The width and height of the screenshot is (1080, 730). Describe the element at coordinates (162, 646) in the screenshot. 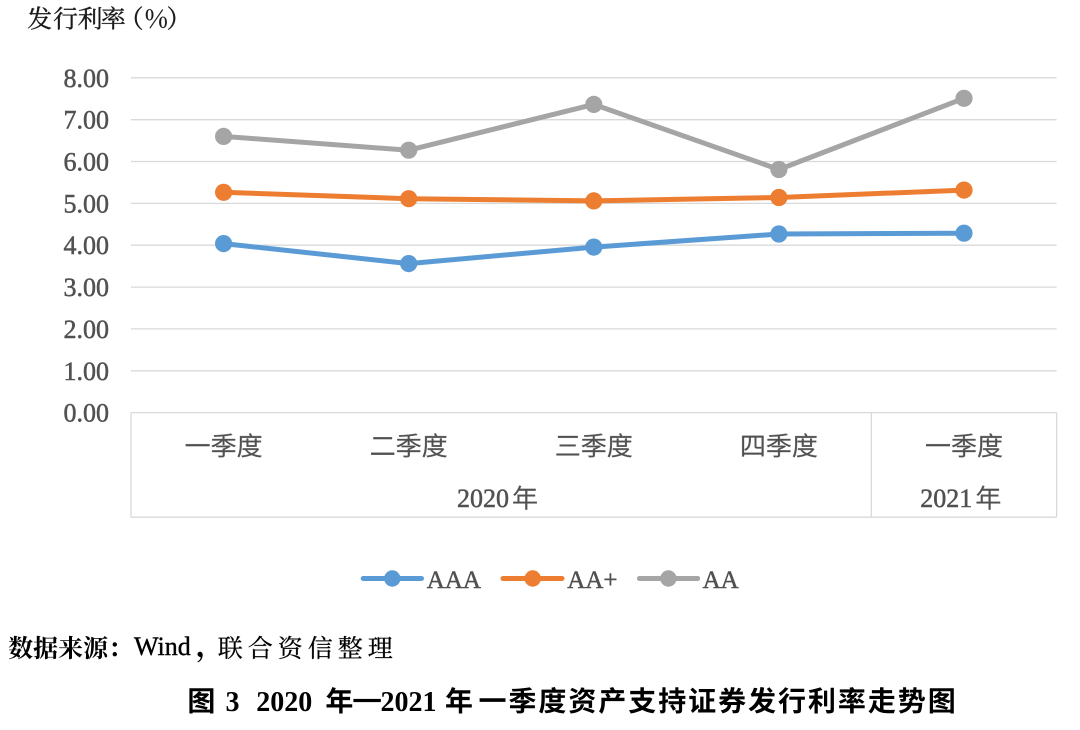

I see `svg-text: Wind` at that location.